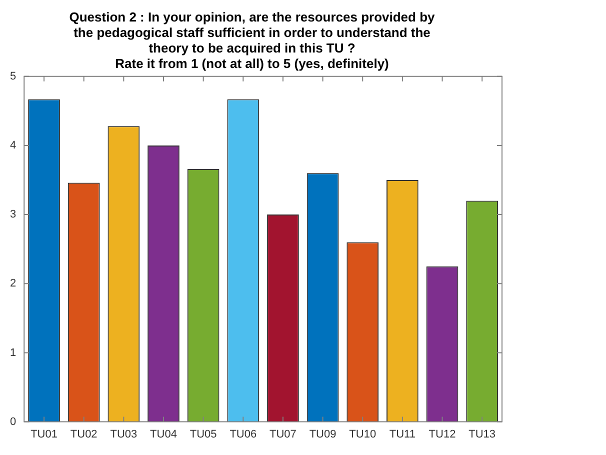 Image resolution: width=606 pixels, height=455 pixels. I want to click on x-tick-label: TU02, so click(84, 434).